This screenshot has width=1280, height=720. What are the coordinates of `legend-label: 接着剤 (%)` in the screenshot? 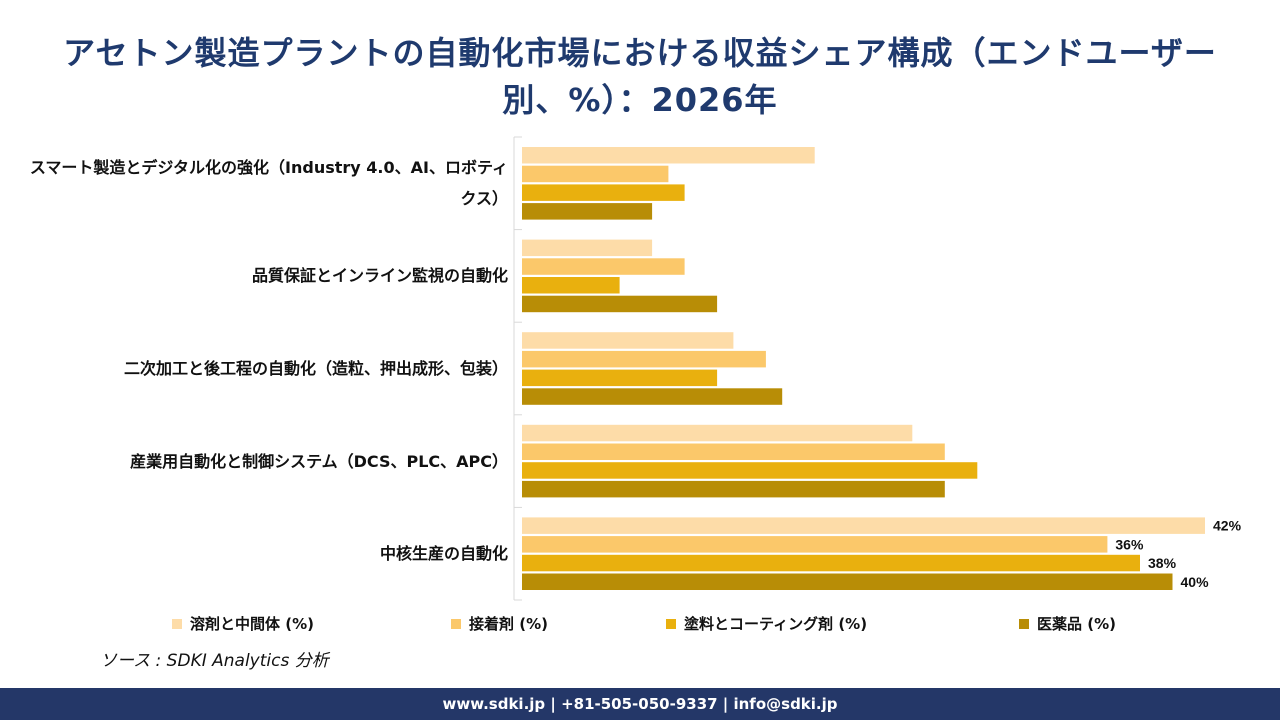 It's located at (508, 624).